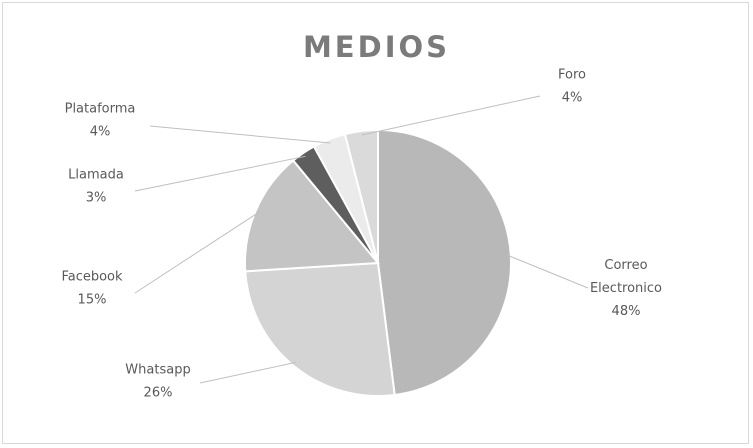  Describe the element at coordinates (100, 121) in the screenshot. I see `slice-label-plataforma: Plataforma 4%` at that location.